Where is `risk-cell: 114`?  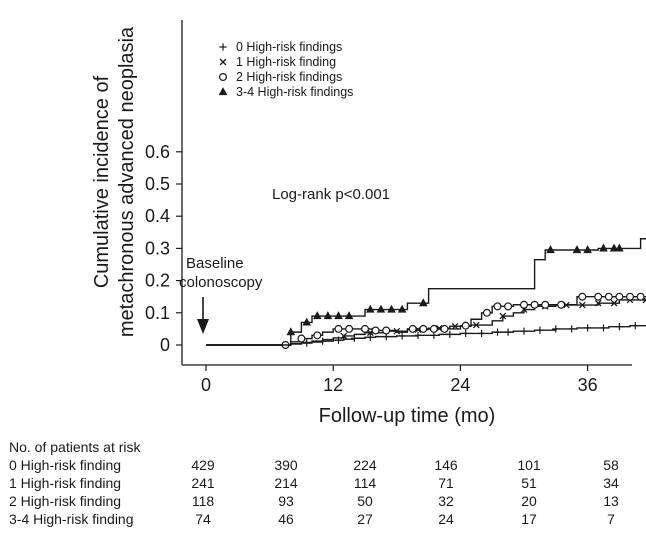 risk-cell: 114 is located at coordinates (365, 483).